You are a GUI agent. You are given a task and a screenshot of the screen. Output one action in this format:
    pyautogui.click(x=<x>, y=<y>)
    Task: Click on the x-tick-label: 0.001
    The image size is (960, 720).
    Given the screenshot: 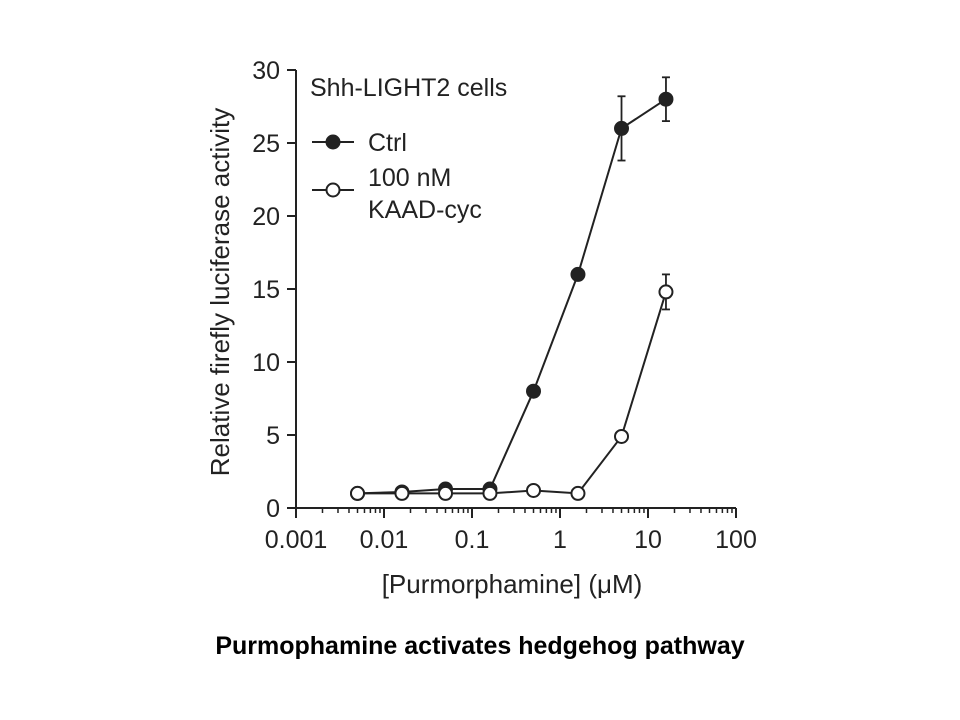 What is the action you would take?
    pyautogui.click(x=296, y=540)
    